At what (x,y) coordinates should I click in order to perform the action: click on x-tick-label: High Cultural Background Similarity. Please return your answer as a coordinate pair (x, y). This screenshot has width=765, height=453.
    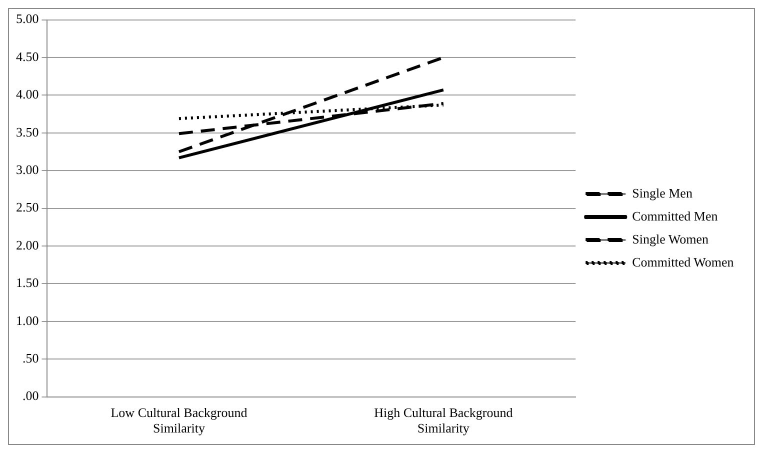
    Looking at the image, I should click on (444, 420).